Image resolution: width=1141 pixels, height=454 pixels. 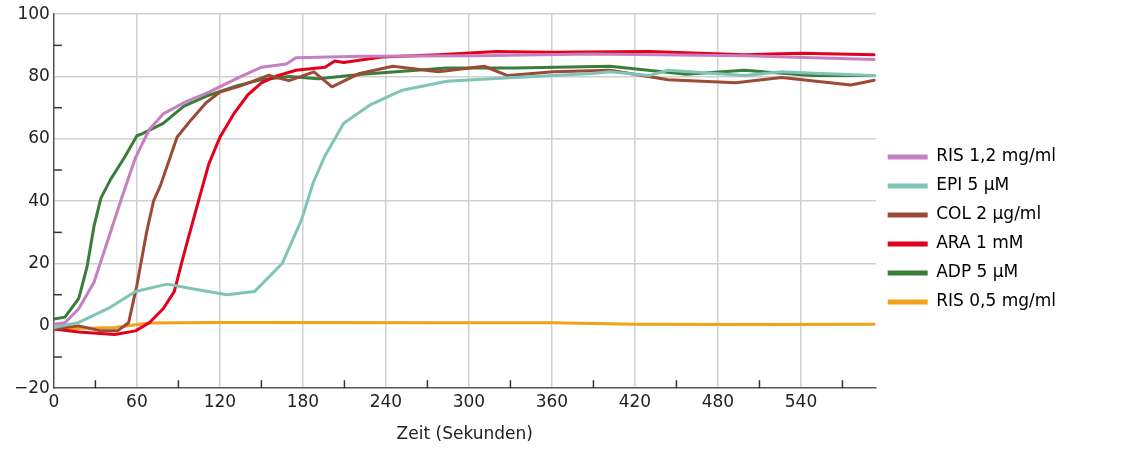 What do you see at coordinates (137, 400) in the screenshot?
I see `x-tick-label: 60` at bounding box center [137, 400].